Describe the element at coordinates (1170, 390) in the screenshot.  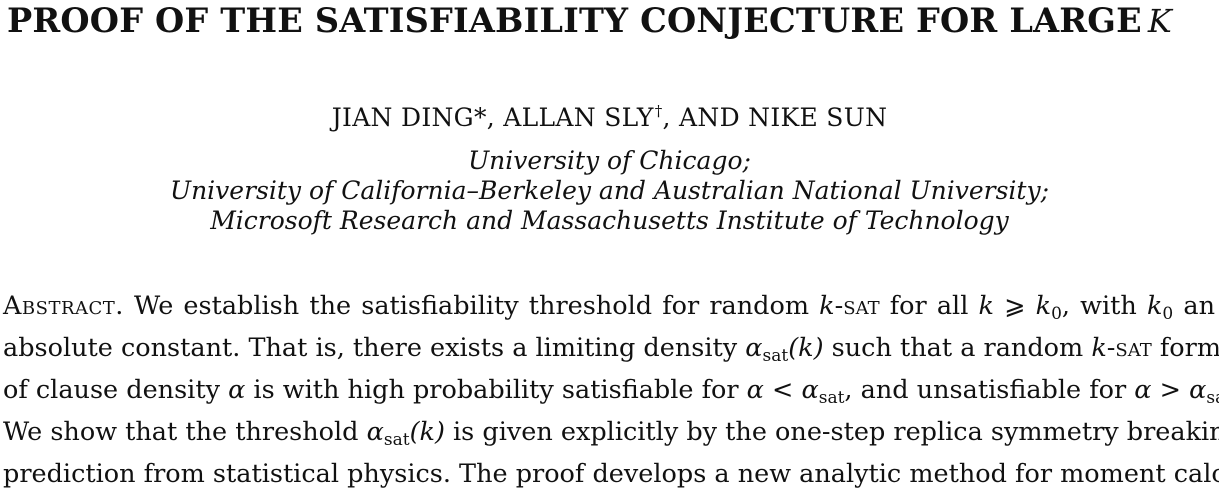
I see `math-greater-than: >` at that location.